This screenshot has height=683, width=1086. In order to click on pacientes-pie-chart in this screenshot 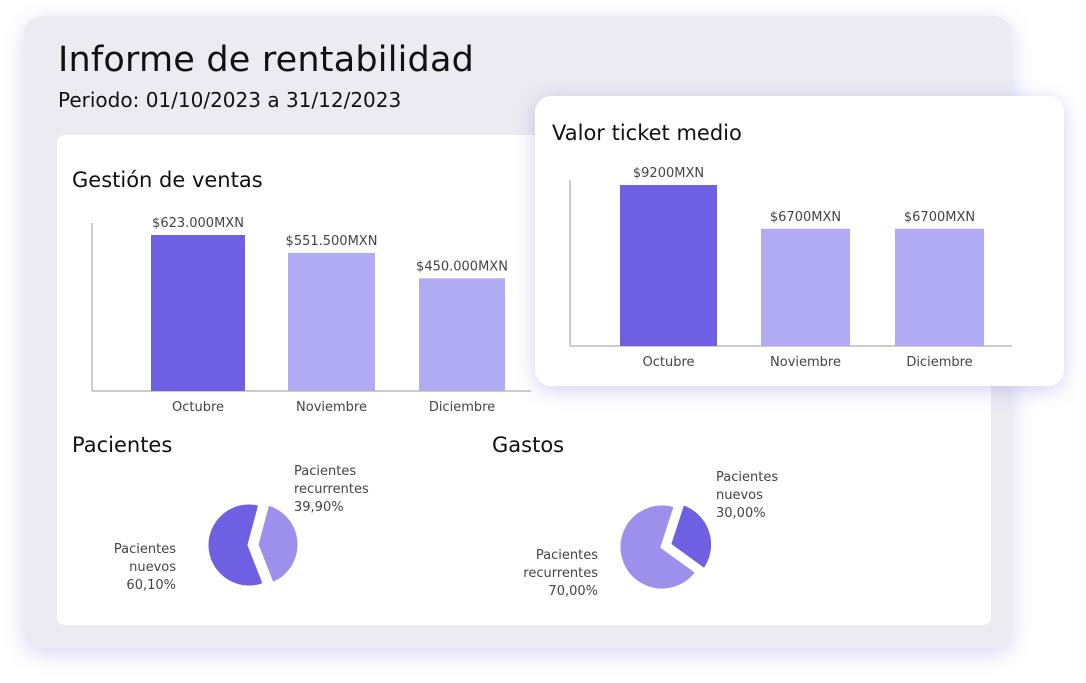, I will do `click(253, 545)`.